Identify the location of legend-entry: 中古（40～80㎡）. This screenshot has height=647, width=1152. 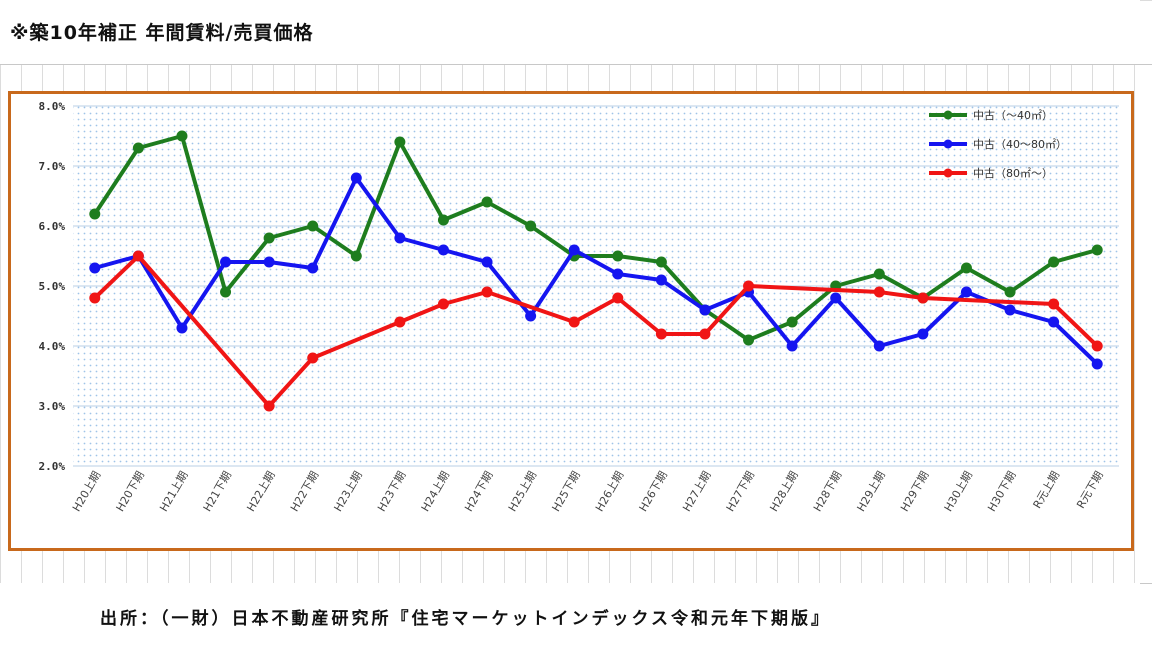
(1020, 144).